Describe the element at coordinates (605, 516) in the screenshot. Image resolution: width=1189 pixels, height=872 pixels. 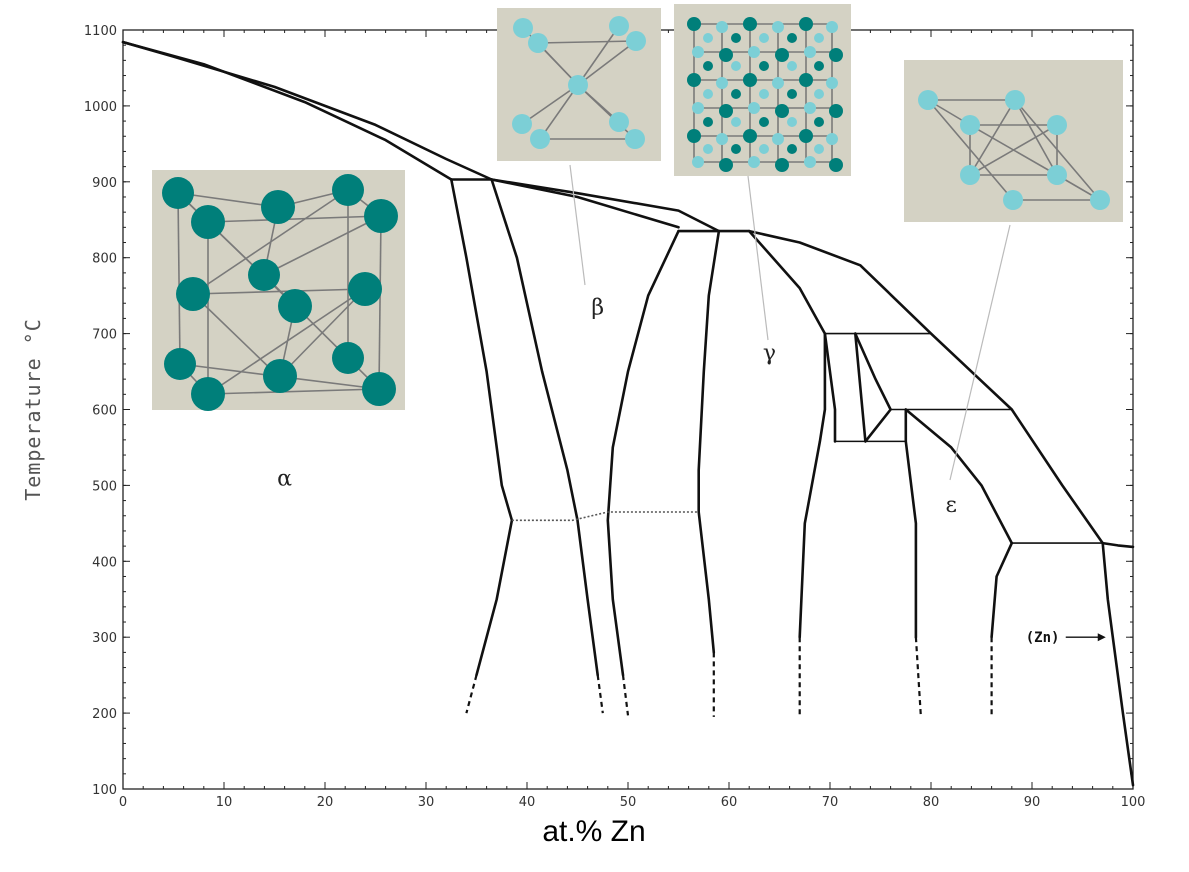
I see `order-disorder-line` at that location.